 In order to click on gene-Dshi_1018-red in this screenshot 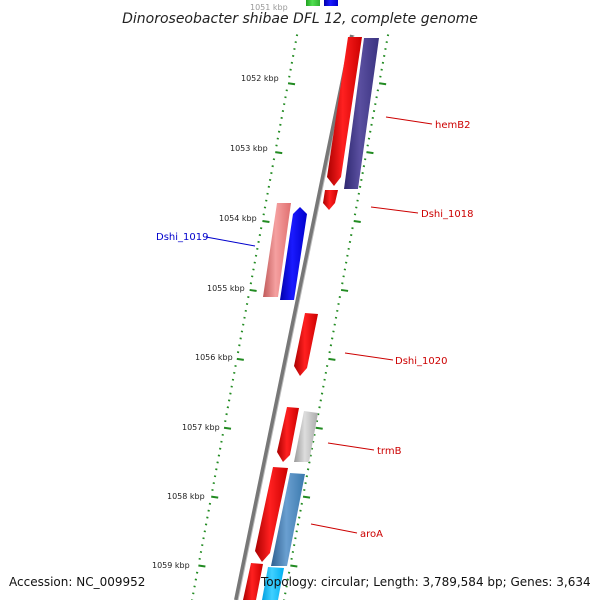, I will do `click(330, 200)`.